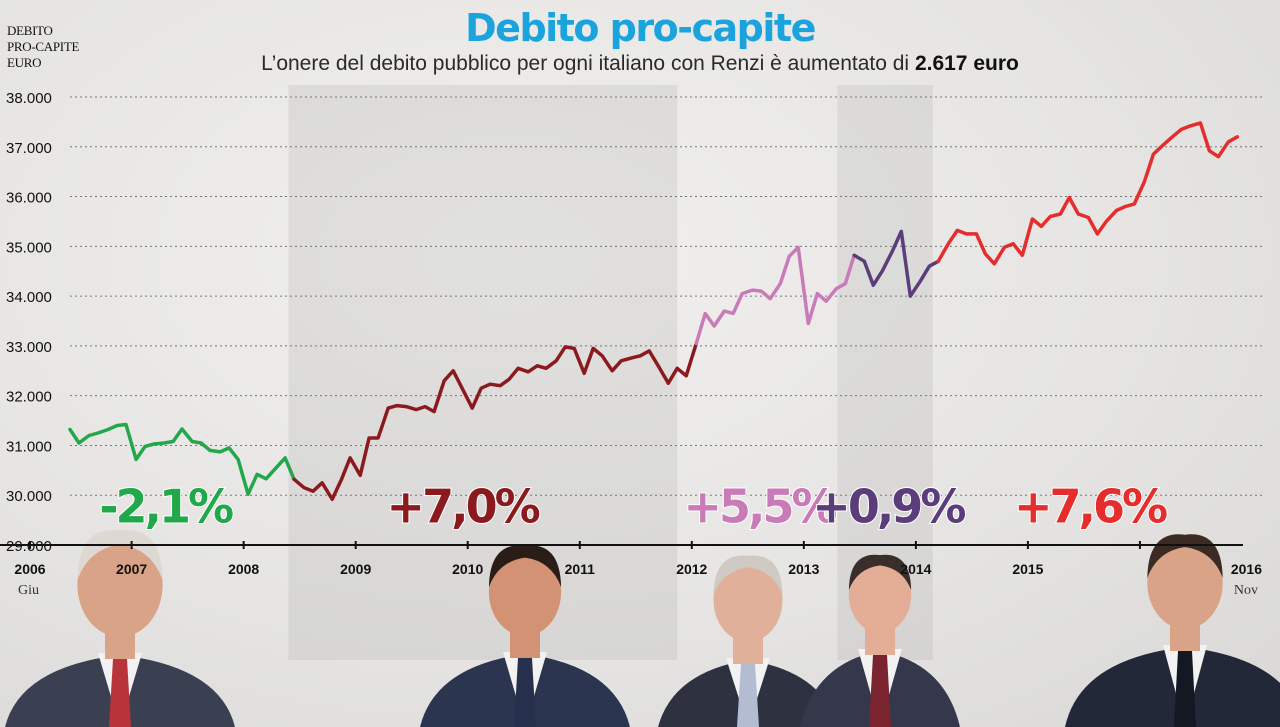 This screenshot has height=727, width=1280. I want to click on change-label-5: +7,6%, so click(1090, 507).